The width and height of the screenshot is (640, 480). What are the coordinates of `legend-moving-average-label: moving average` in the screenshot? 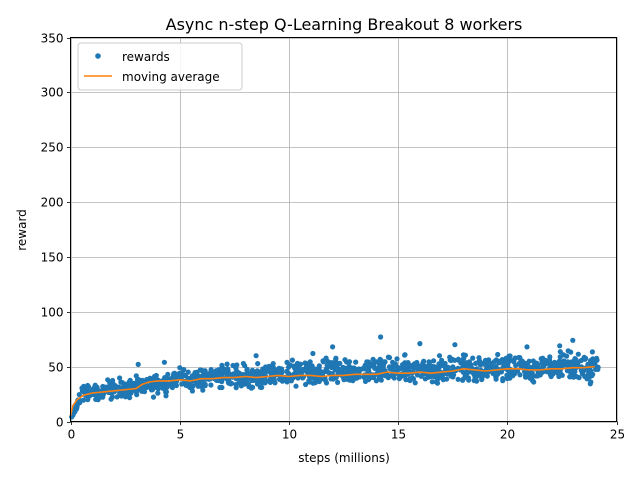 It's located at (171, 77).